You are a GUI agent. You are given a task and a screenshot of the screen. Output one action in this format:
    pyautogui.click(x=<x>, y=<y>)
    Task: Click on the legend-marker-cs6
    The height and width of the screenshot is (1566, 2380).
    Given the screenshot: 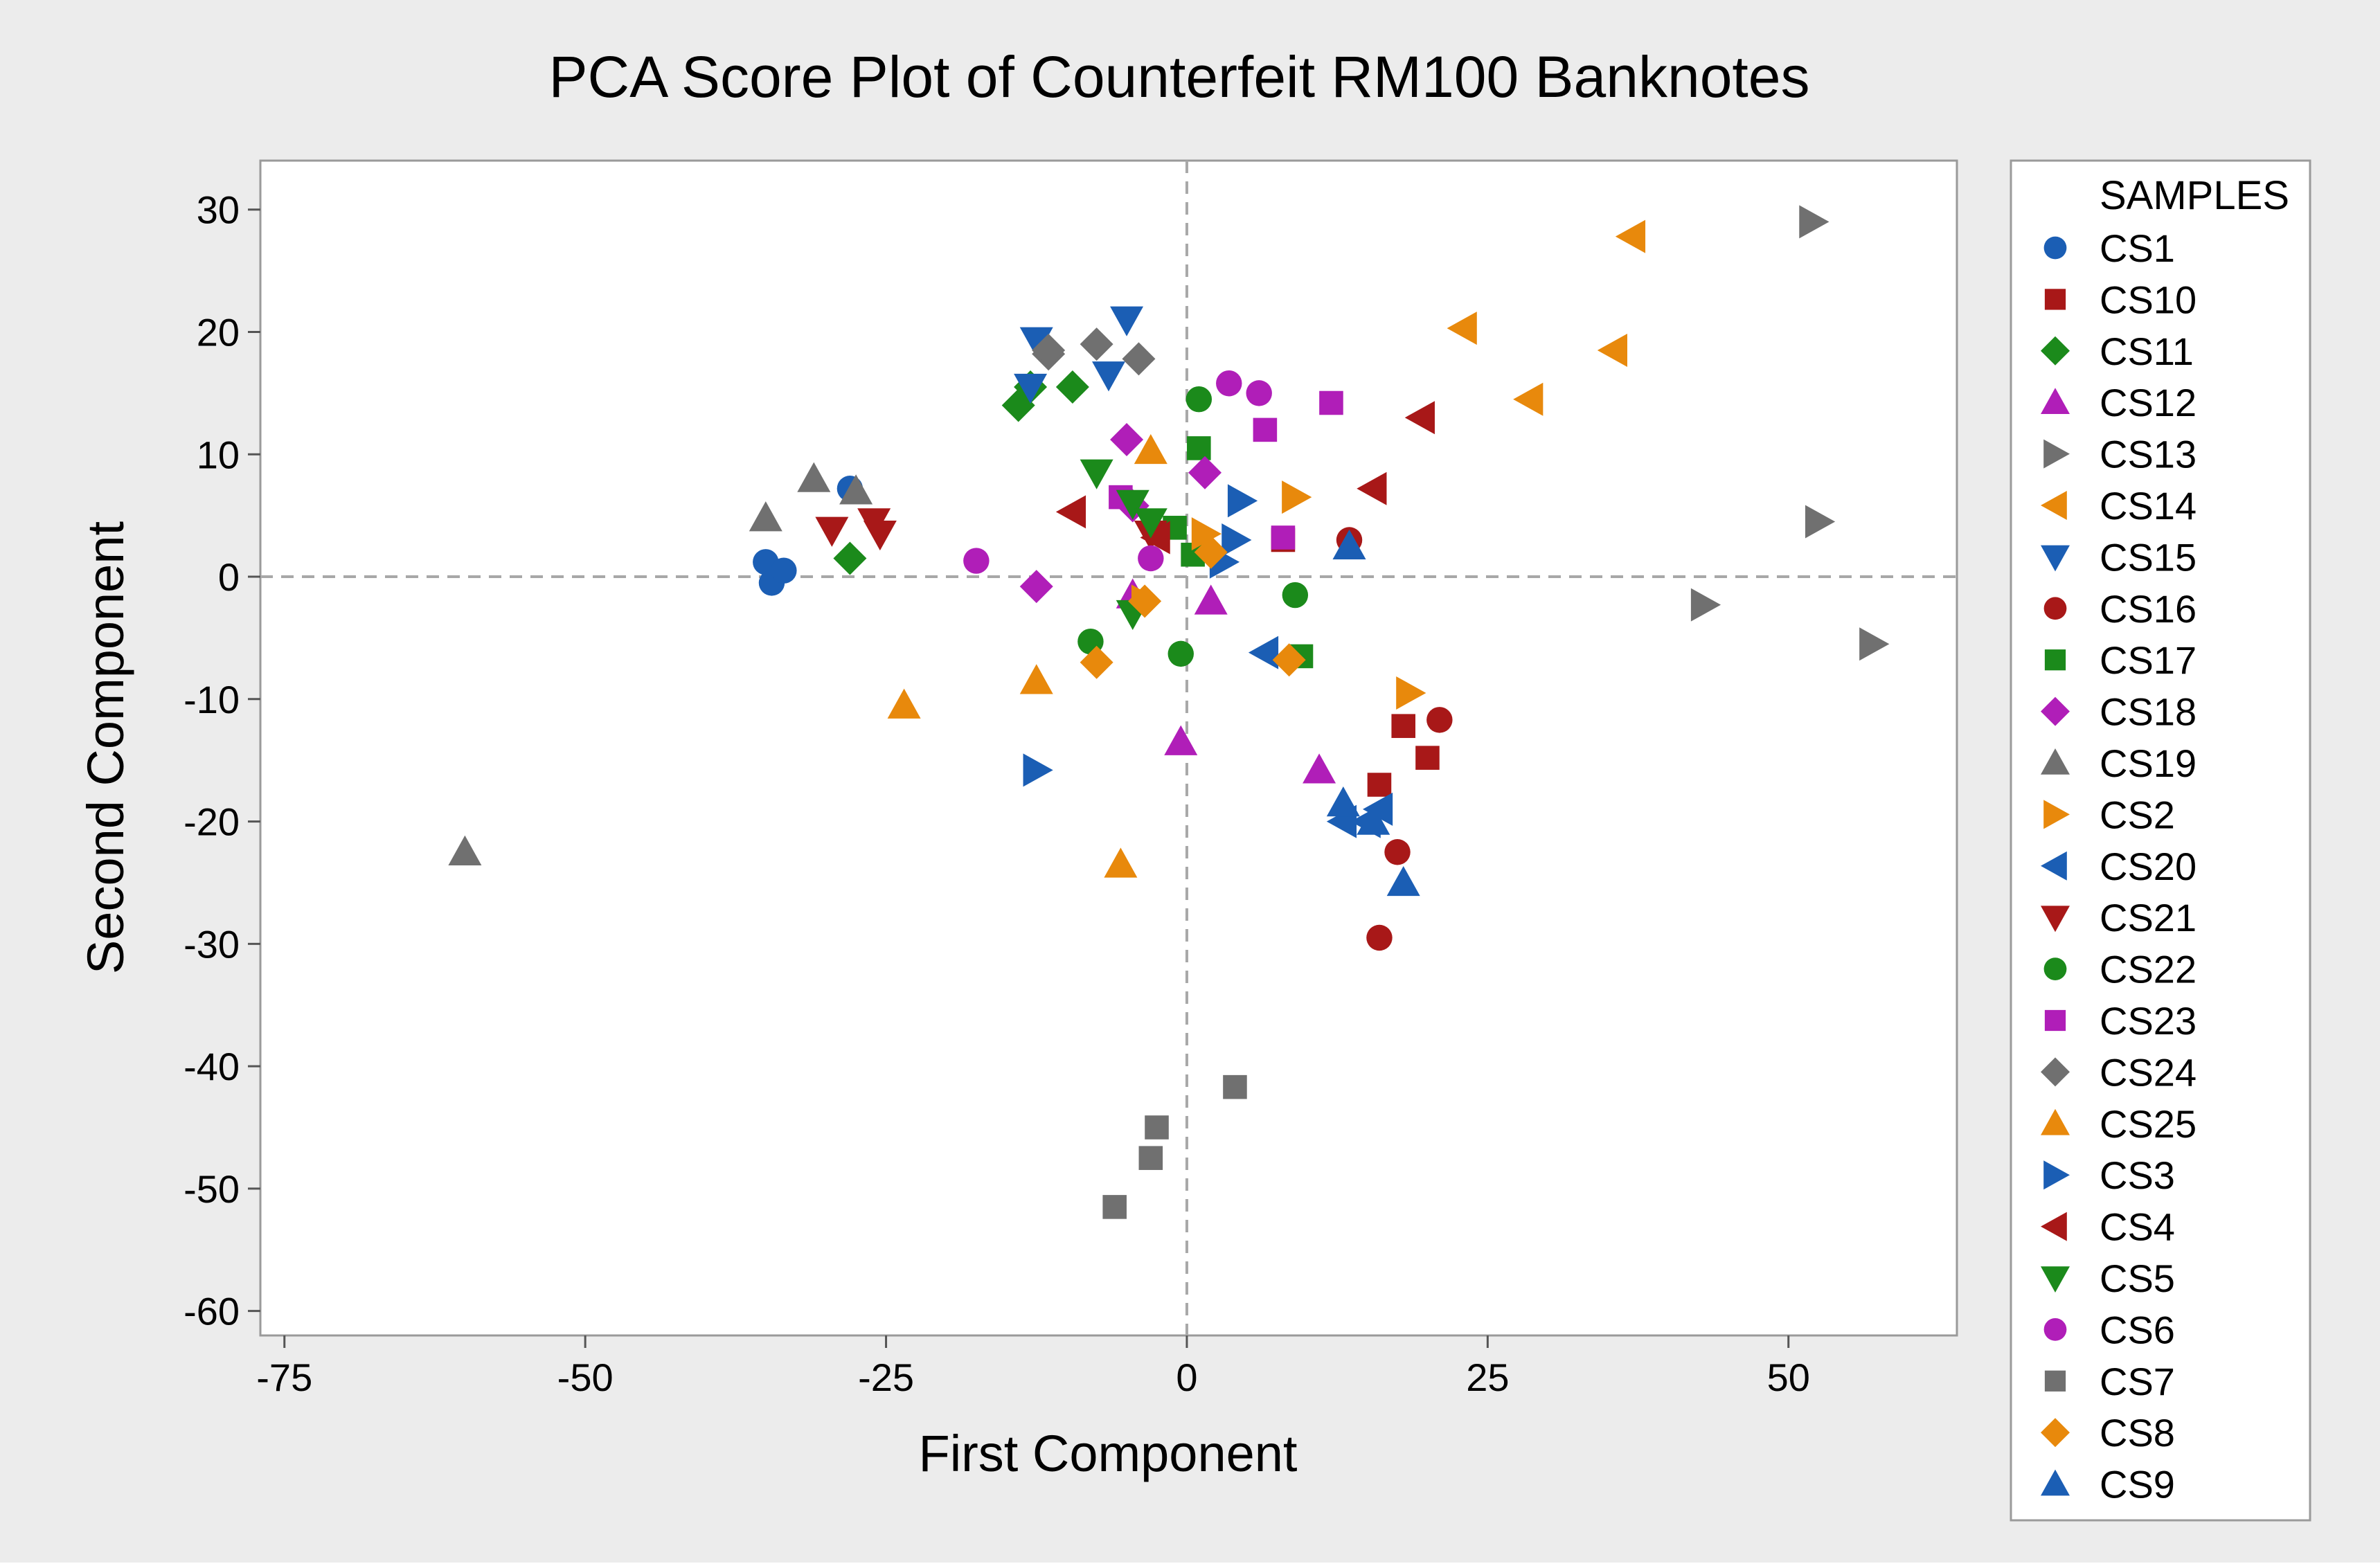 What is the action you would take?
    pyautogui.click(x=2055, y=1329)
    